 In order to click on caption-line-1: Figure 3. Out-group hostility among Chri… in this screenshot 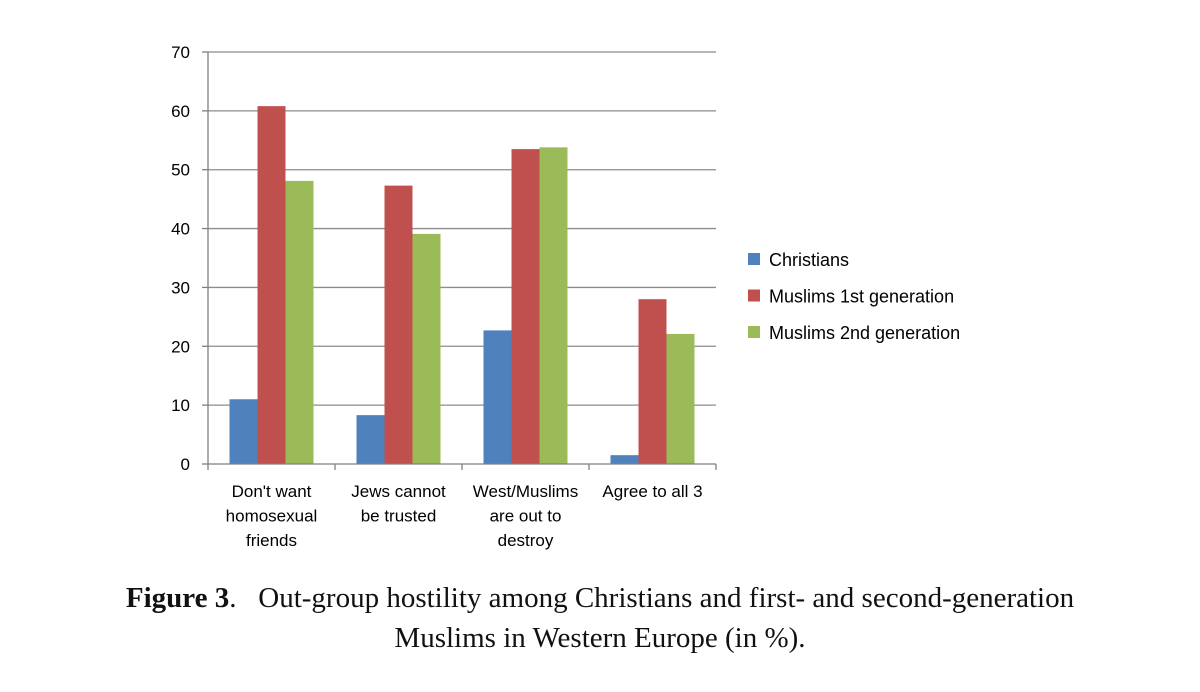, I will do `click(600, 598)`.